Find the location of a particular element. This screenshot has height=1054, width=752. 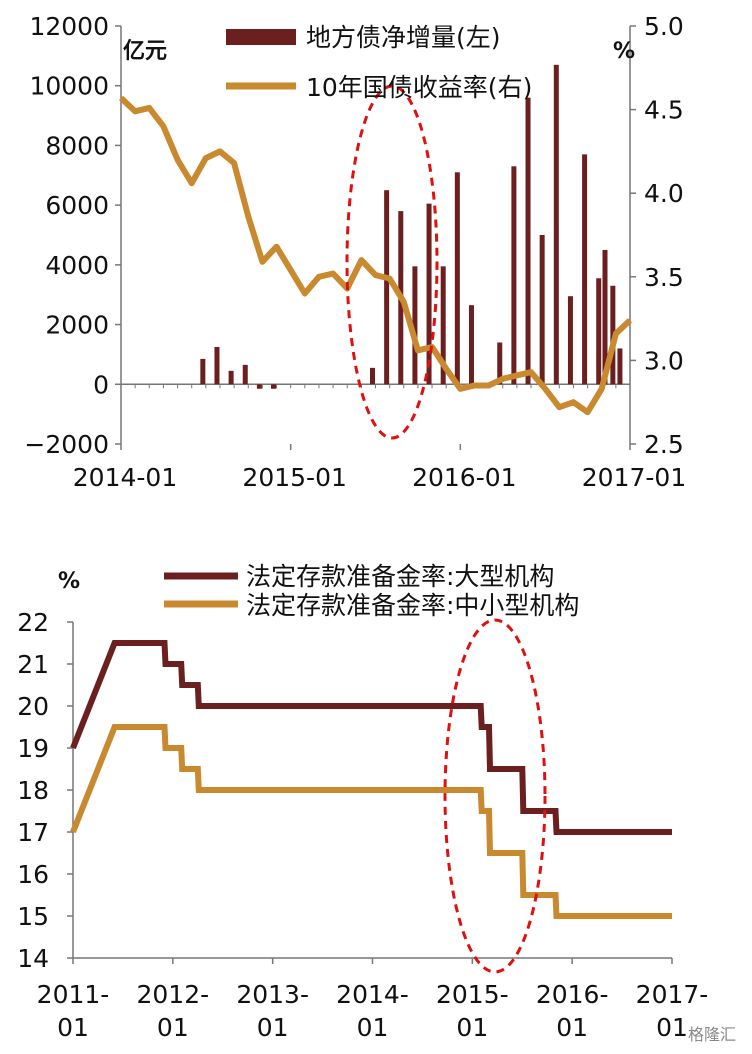

bottom-x-tick-label: 2016- is located at coordinates (572, 994).